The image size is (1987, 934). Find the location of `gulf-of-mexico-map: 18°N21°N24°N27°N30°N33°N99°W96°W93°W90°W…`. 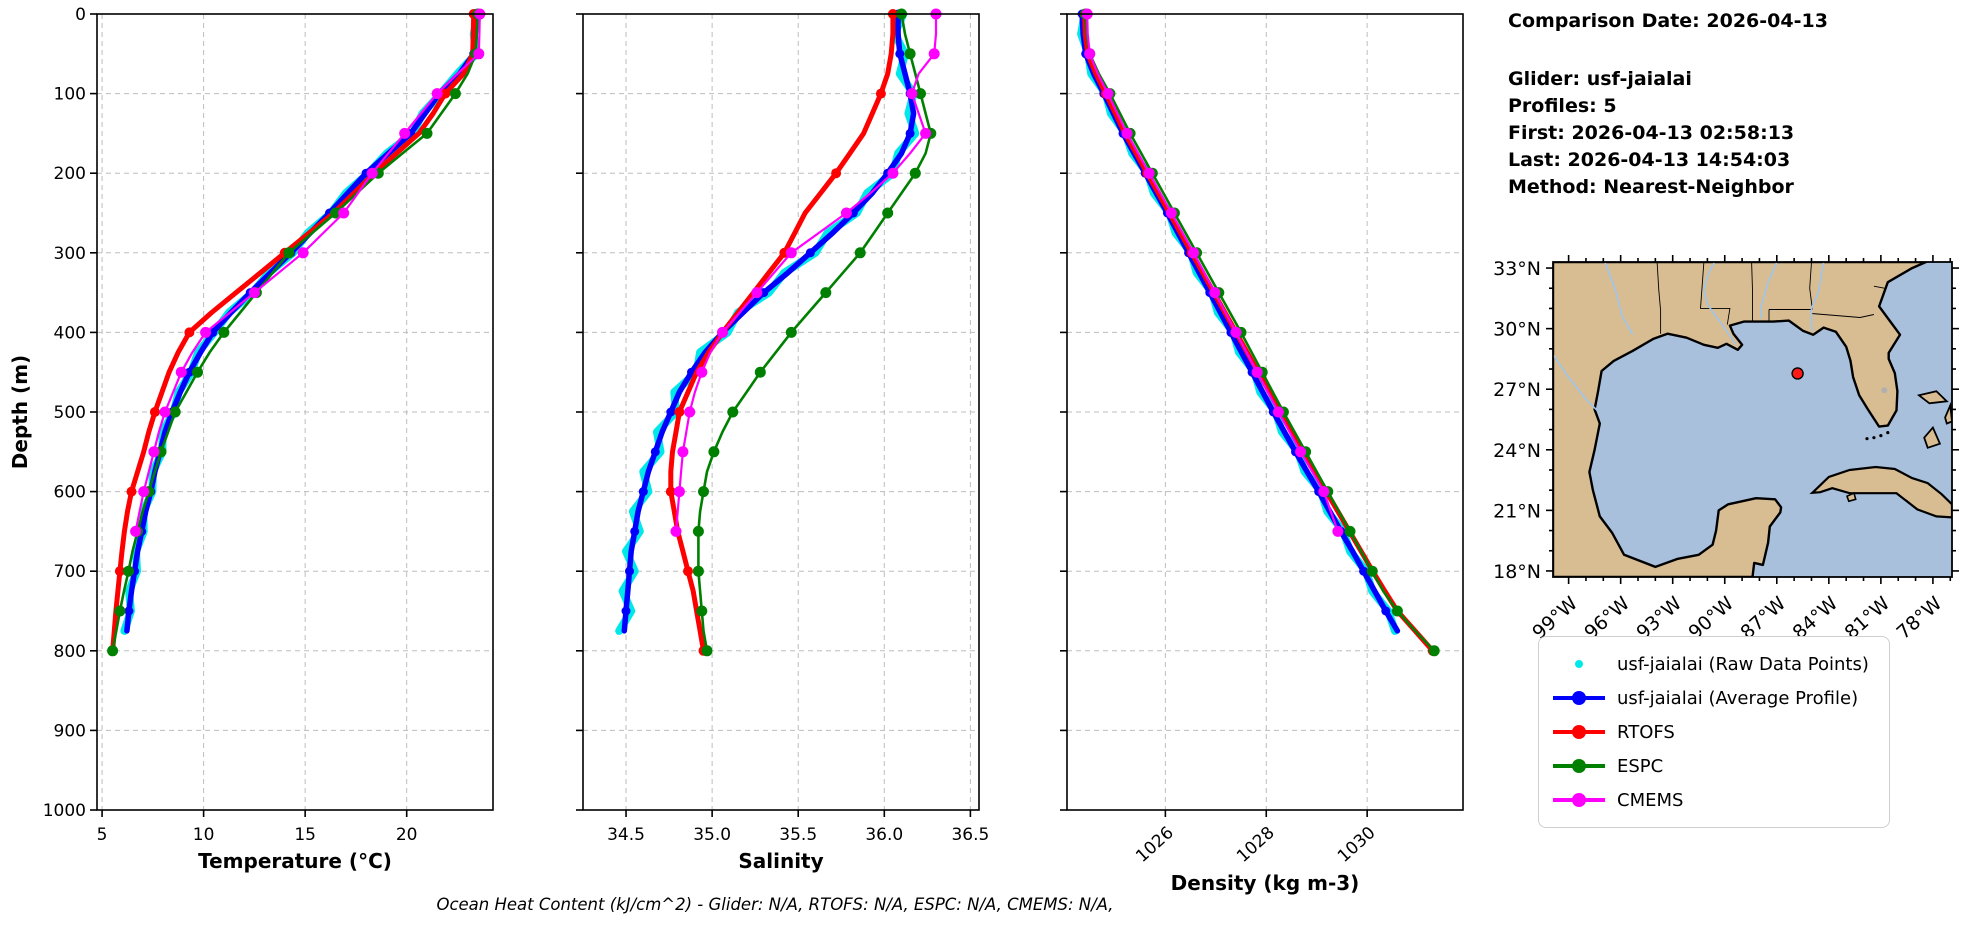

gulf-of-mexico-map: 18°N21°N24°N27°N30°N33°N99°W96°W93°W90°W… is located at coordinates (1726, 449).